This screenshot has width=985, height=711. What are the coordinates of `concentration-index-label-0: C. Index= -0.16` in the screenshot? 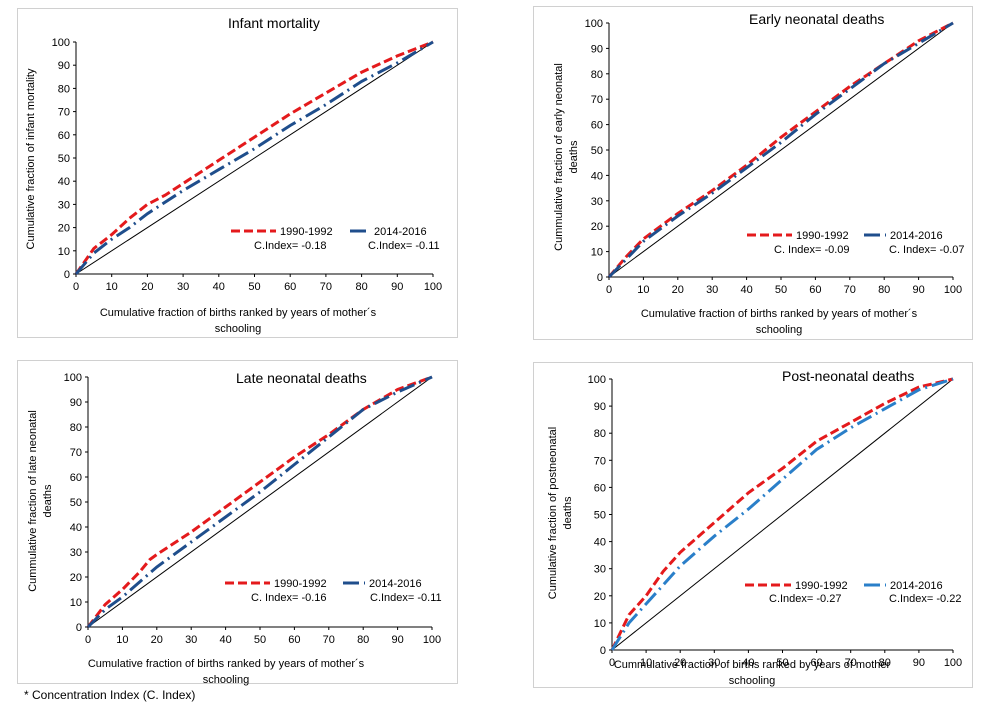 It's located at (289, 598).